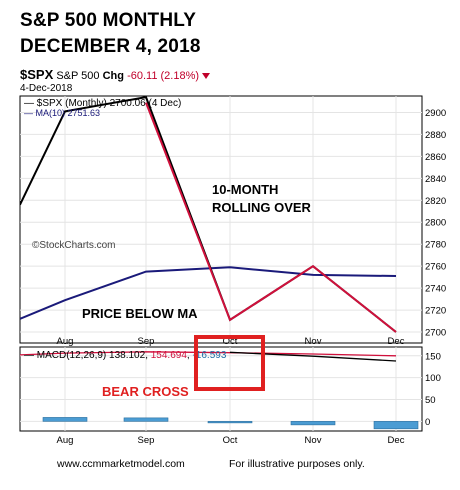 The image size is (460, 490). What do you see at coordinates (71, 355) in the screenshot?
I see `macd-label: MACD(12,26,9)` at bounding box center [71, 355].